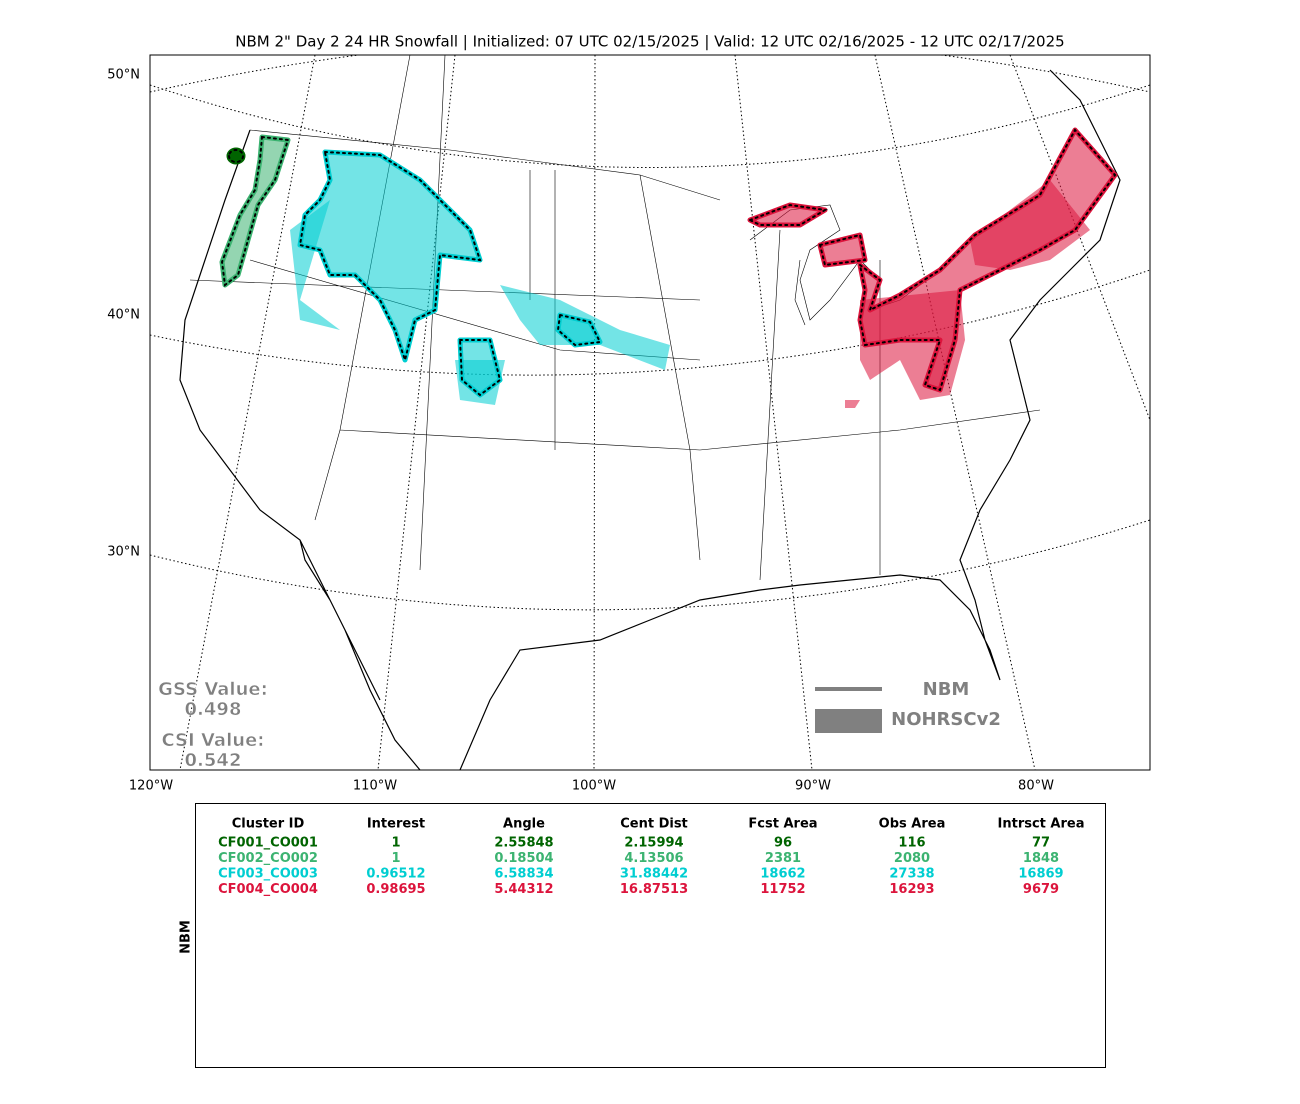 This screenshot has width=1300, height=1104. What do you see at coordinates (848, 721) in the screenshot?
I see `legend-patch` at bounding box center [848, 721].